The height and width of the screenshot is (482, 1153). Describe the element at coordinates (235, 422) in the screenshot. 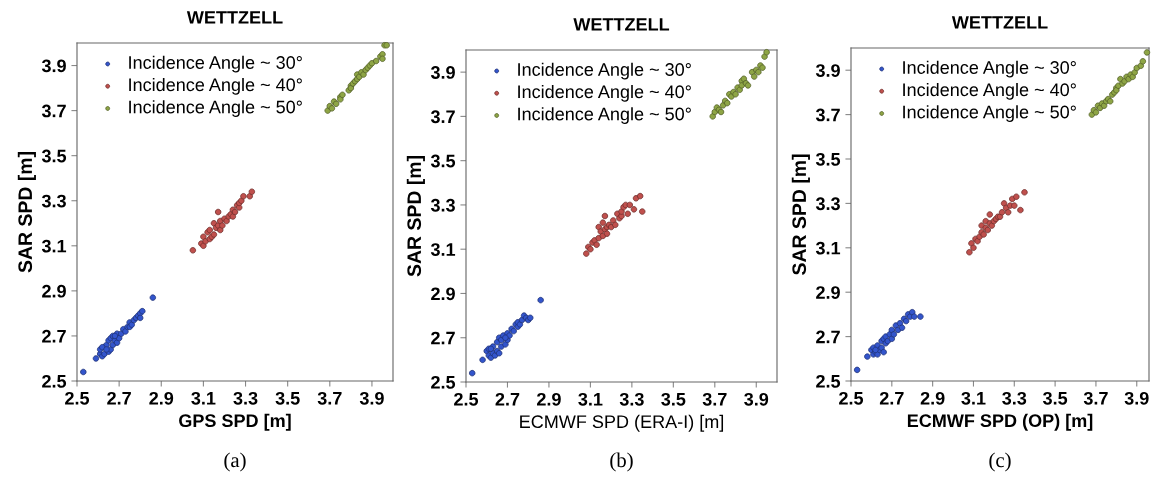

I see `x-axis-title: GPS SPD [m]` at that location.